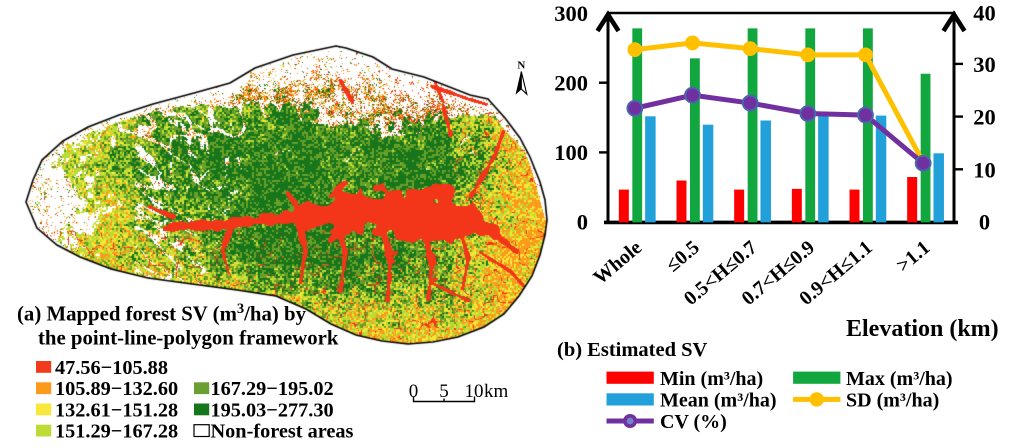  What do you see at coordinates (116, 432) in the screenshot?
I see `svg-text: 151.29−167.28` at bounding box center [116, 432].